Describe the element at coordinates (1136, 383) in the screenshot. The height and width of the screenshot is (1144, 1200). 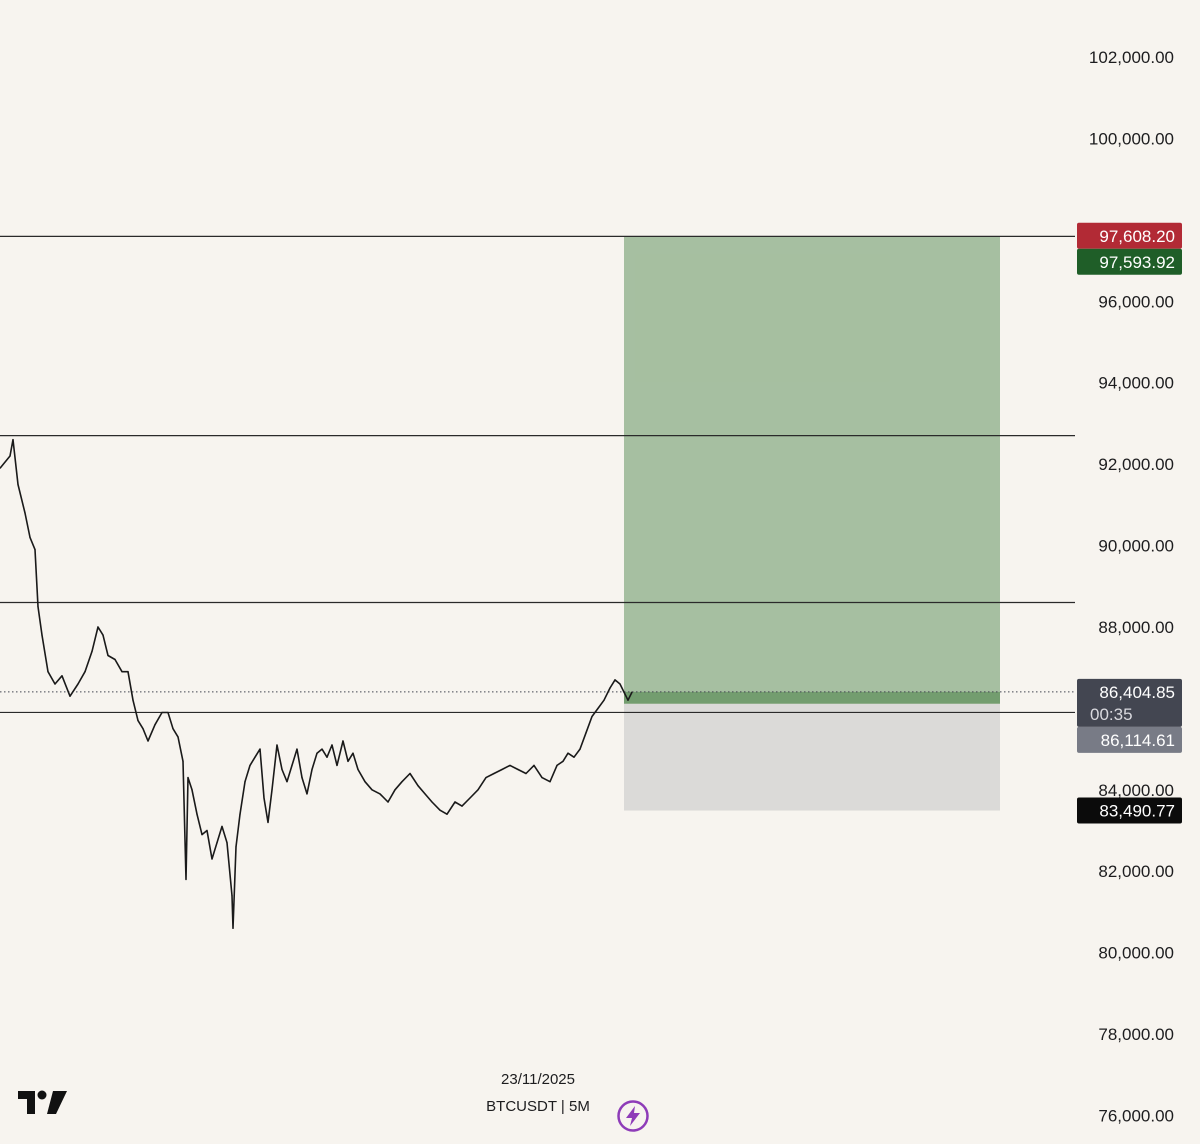
I see `y-axis-tick-label: 94,000.00` at that location.